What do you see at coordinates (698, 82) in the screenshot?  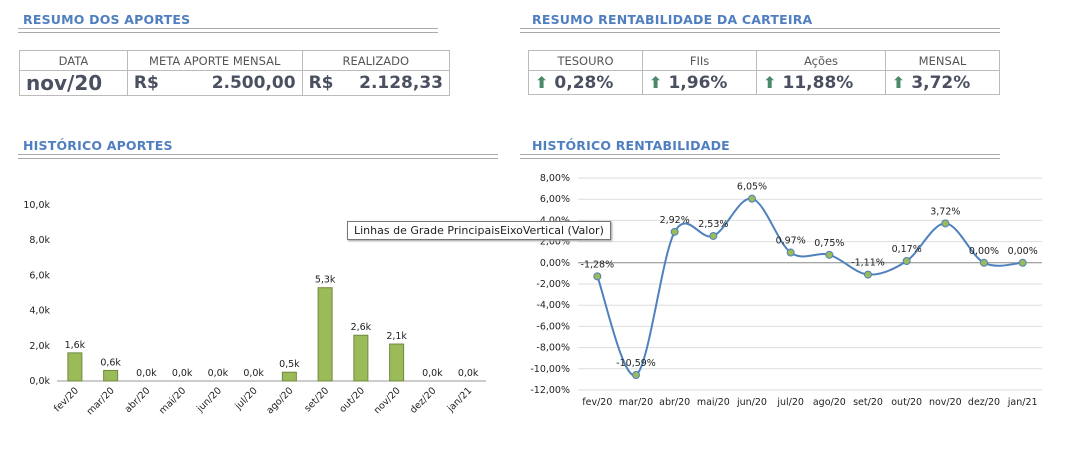 I see `fiis-value: 1,96%` at bounding box center [698, 82].